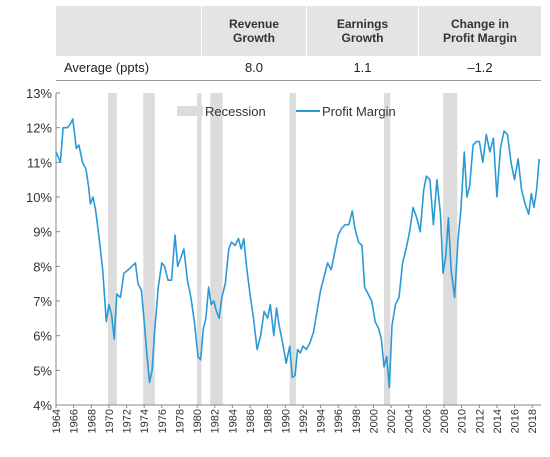 Image resolution: width=550 pixels, height=457 pixels. What do you see at coordinates (362, 31) in the screenshot?
I see `header-earnings-growth: Earnings Growth` at bounding box center [362, 31].